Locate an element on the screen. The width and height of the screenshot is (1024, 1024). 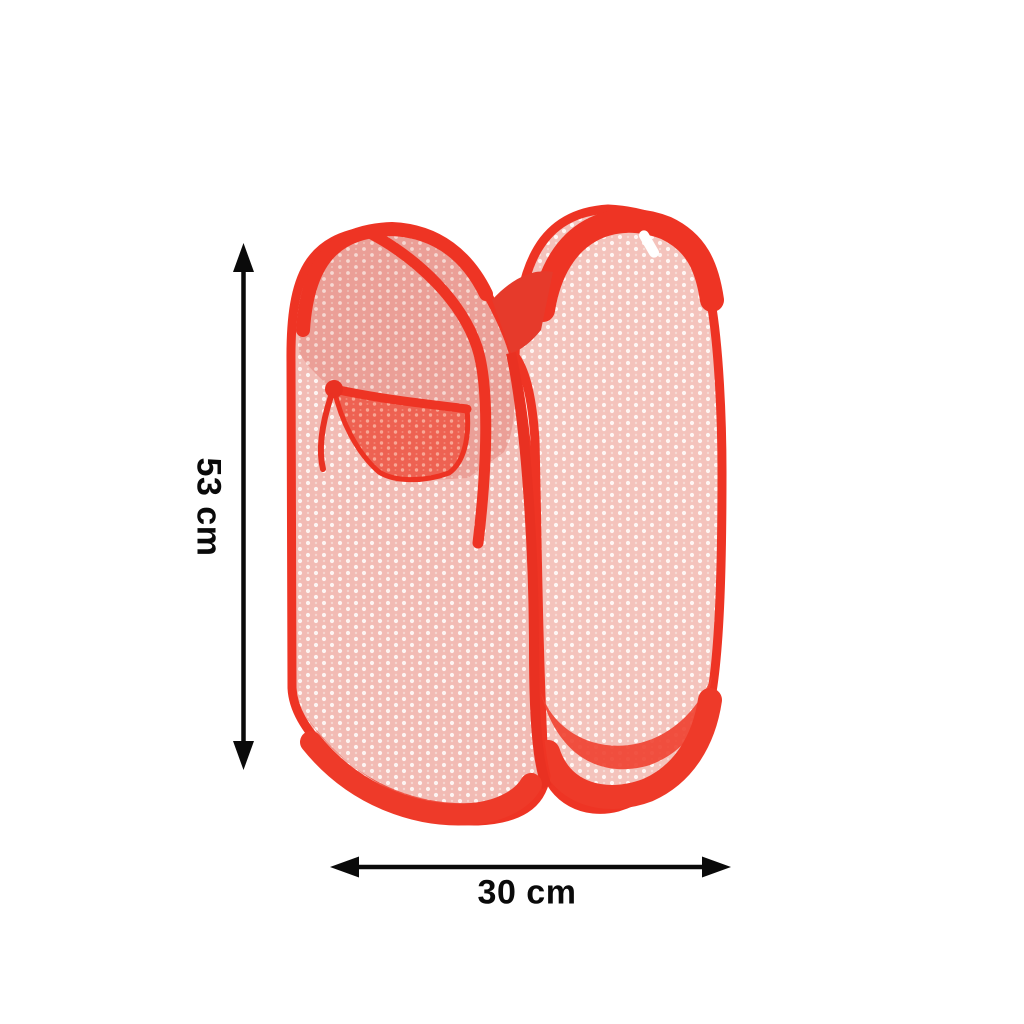
arrowhead-down-icon is located at coordinates (243, 755).